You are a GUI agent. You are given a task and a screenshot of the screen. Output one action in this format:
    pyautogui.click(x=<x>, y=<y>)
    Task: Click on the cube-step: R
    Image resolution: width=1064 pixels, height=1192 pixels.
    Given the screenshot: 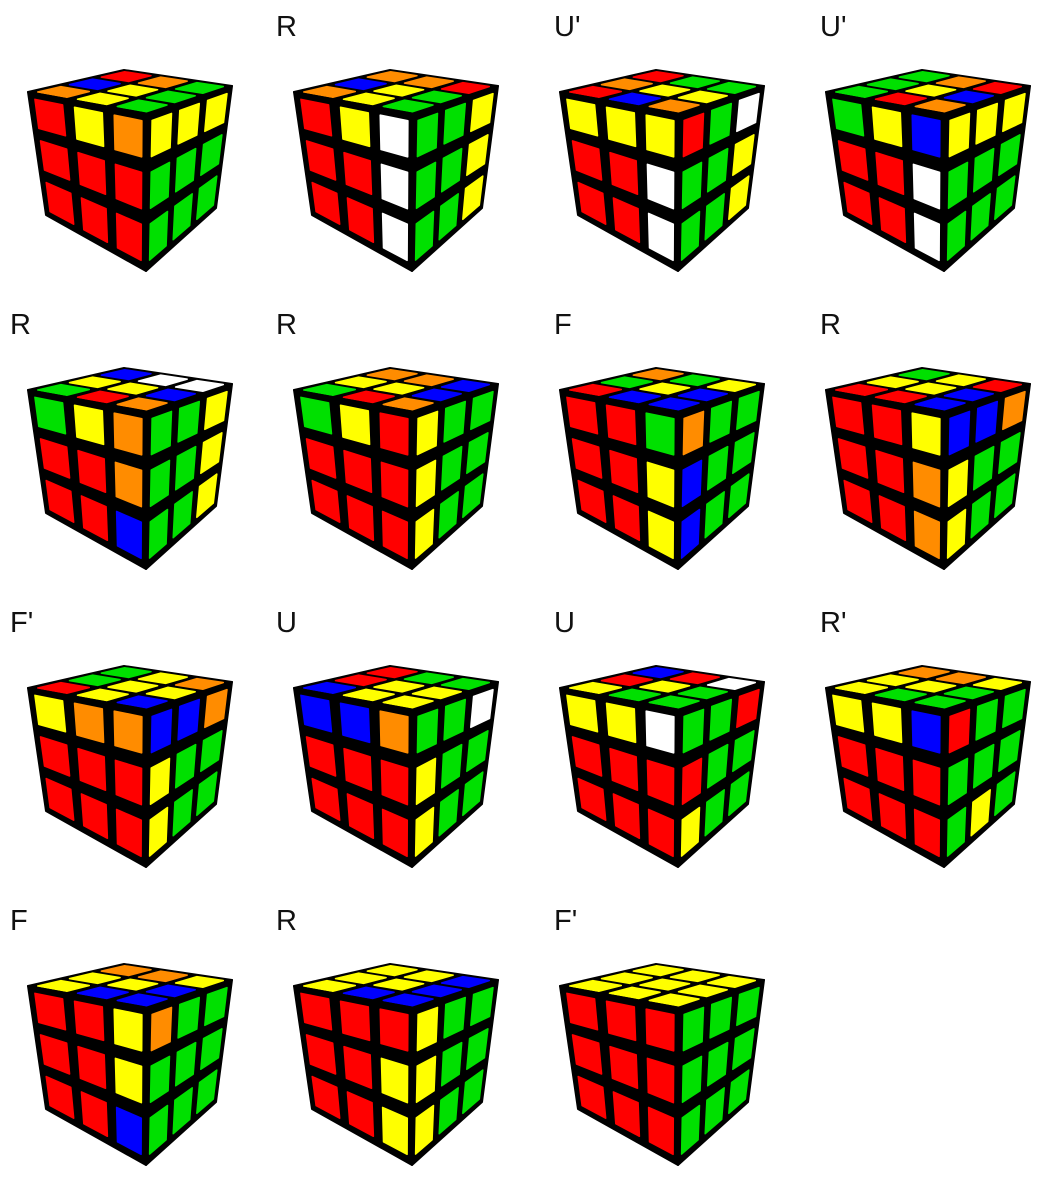 What is the action you would take?
    pyautogui.click(x=387, y=439)
    